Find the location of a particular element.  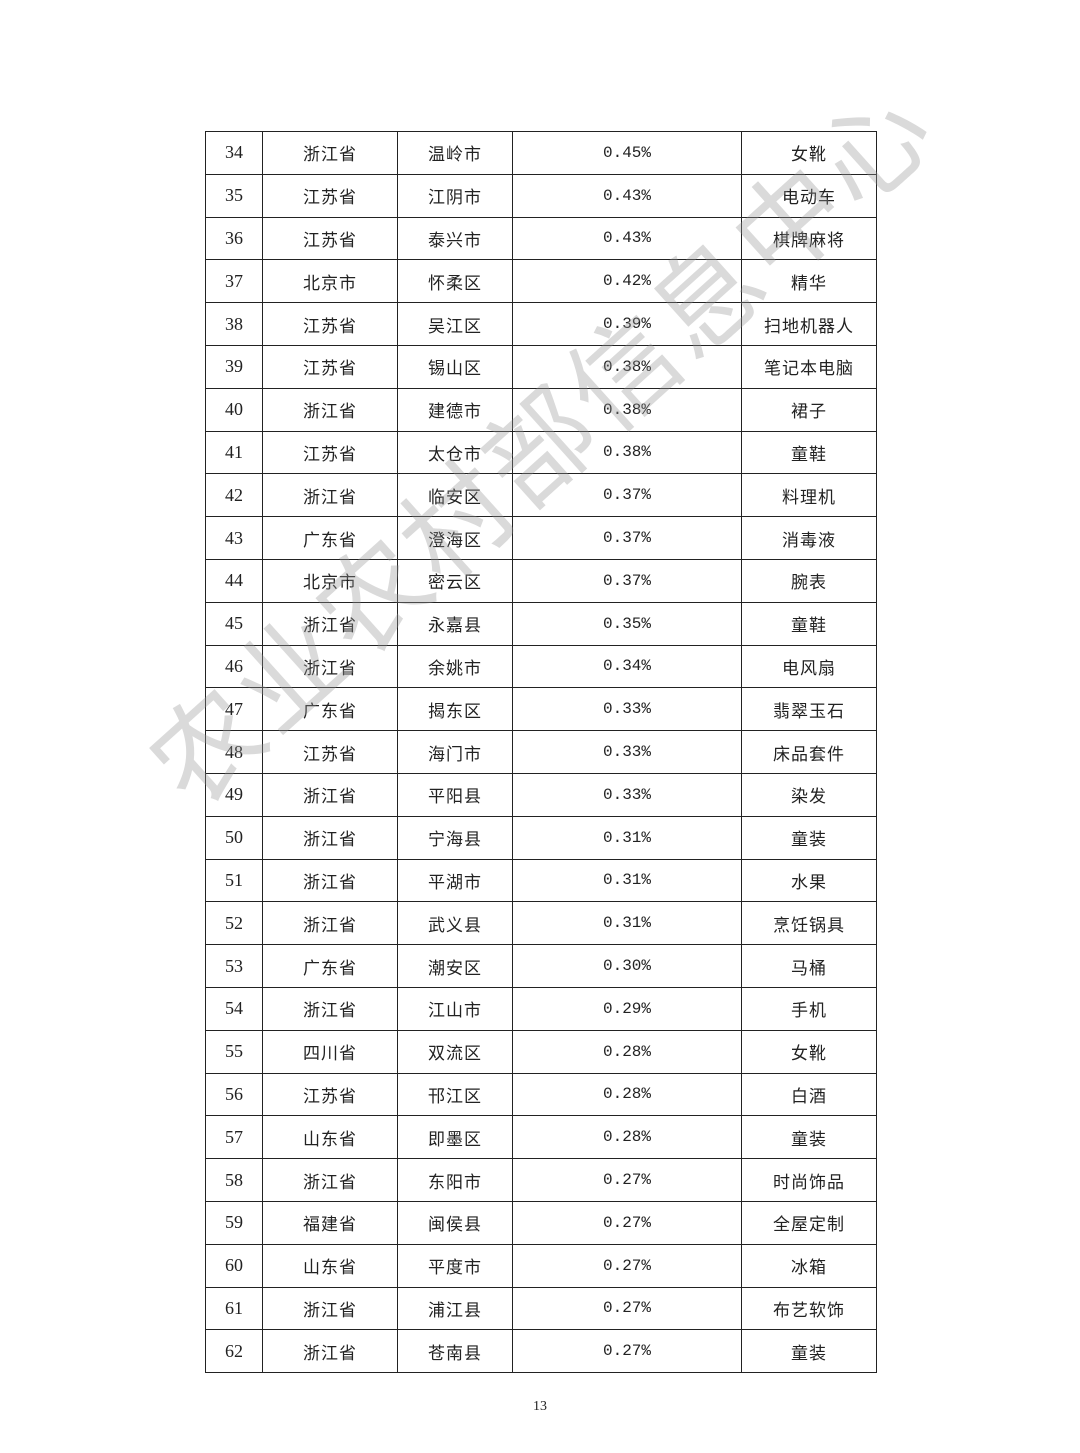

category-cell: 时尚饰品 is located at coordinates (809, 1180).